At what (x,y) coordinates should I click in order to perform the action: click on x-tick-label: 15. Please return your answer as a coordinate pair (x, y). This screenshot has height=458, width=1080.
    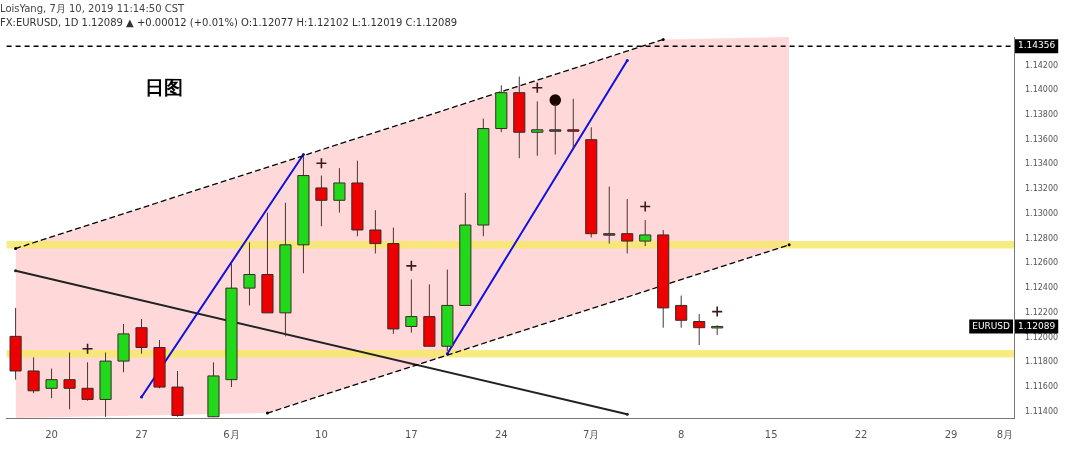
    Looking at the image, I should click on (771, 434).